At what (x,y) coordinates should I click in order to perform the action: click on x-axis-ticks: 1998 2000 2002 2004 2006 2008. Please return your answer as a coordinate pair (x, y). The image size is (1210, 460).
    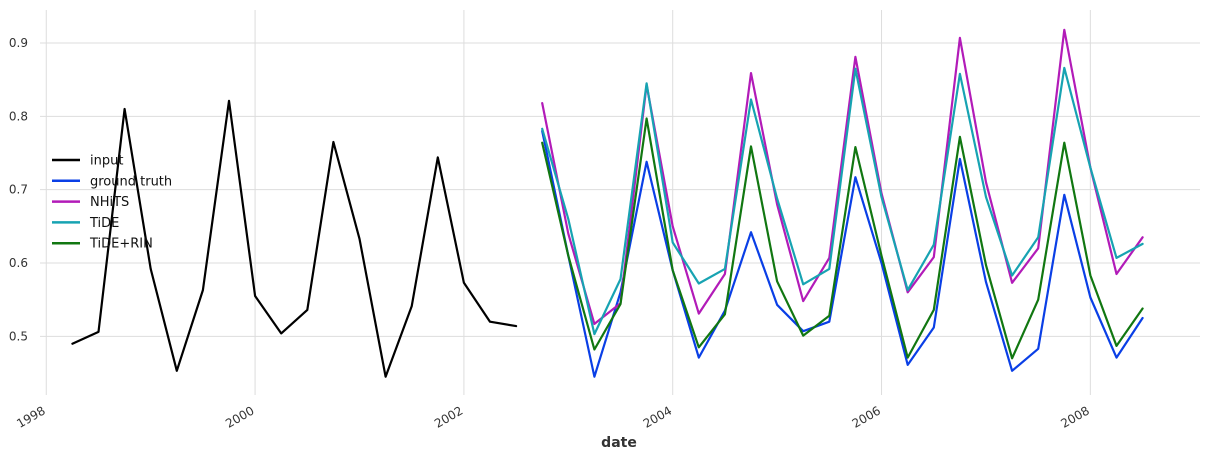
    Looking at the image, I should click on (553, 416).